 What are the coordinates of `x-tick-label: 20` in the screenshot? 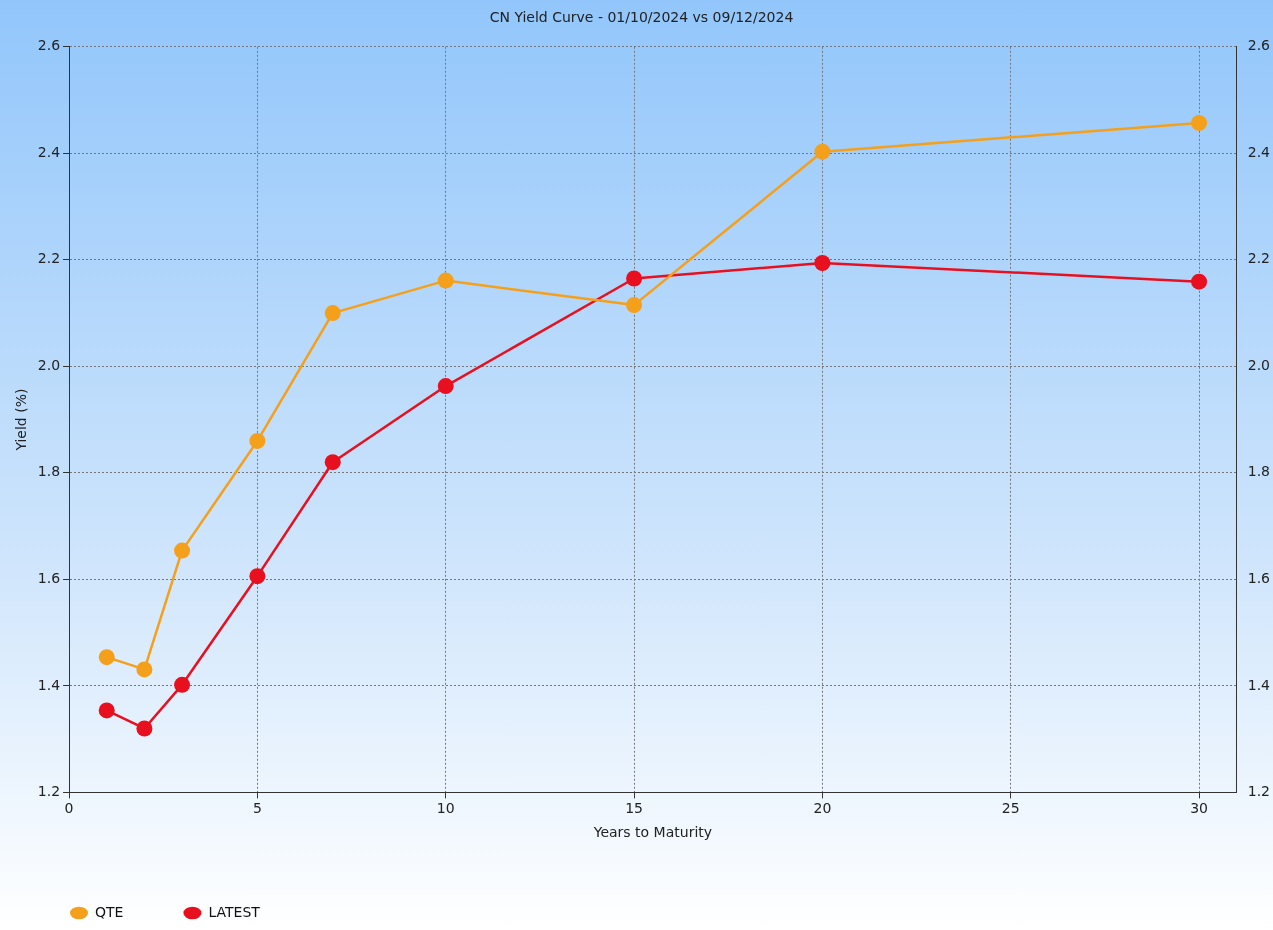 It's located at (822, 808).